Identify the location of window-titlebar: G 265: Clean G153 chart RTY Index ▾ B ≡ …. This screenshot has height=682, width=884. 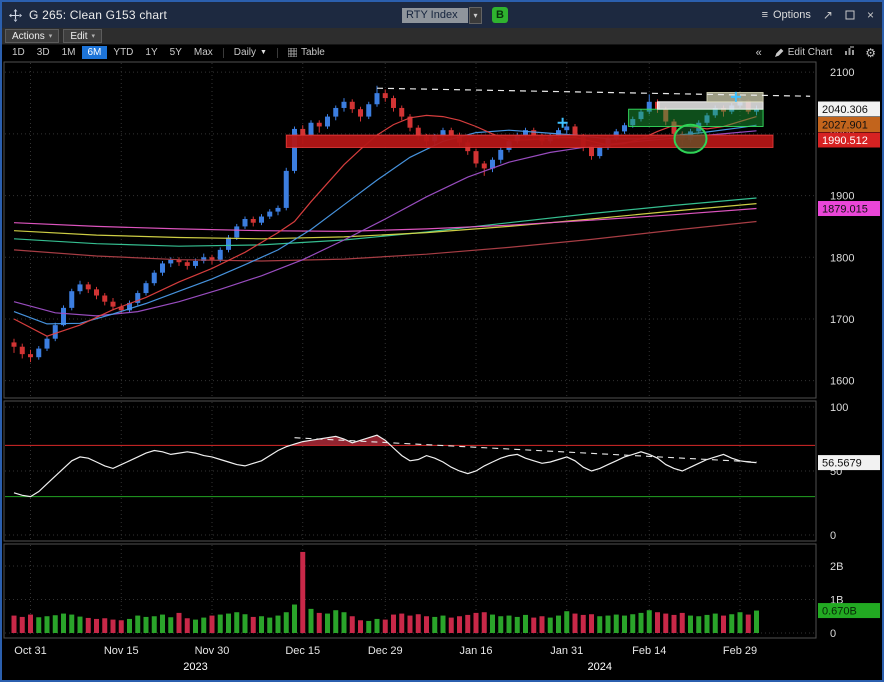
(442, 15).